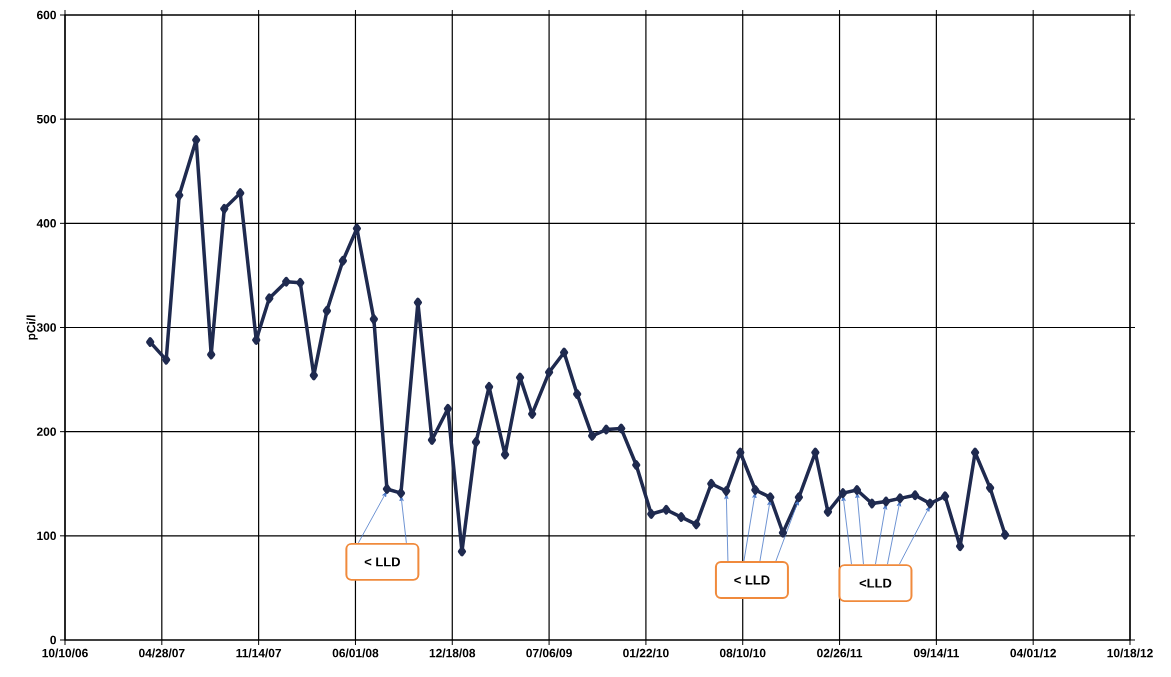 The image size is (1171, 677). I want to click on x-tick-label: 11/14/07, so click(259, 653).